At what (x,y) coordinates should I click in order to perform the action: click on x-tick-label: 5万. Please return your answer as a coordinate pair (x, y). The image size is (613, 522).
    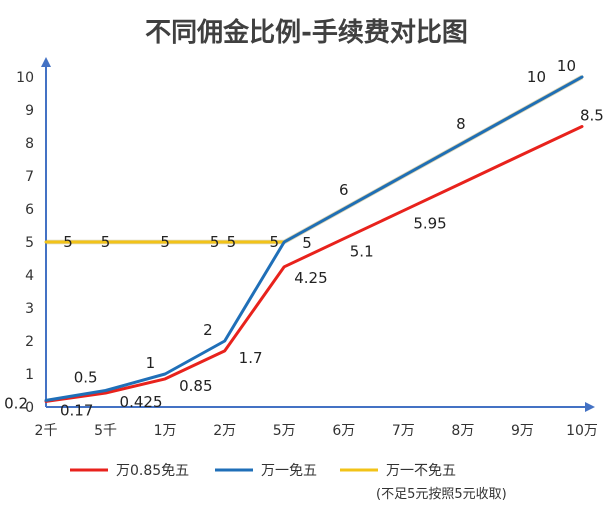
    Looking at the image, I should click on (284, 431).